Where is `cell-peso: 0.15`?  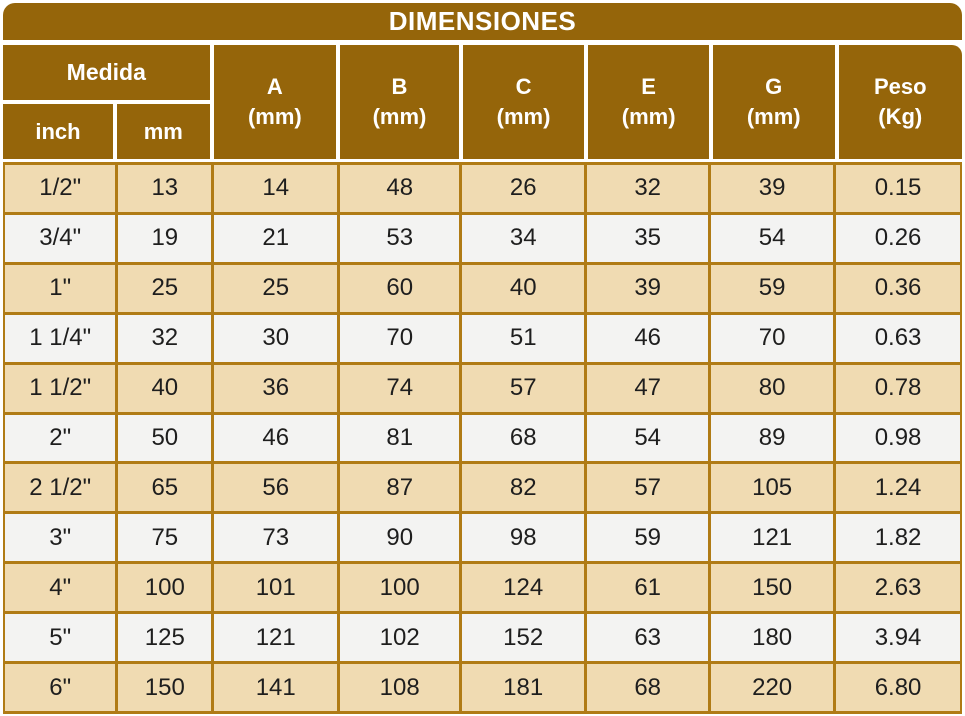
cell-peso: 0.15 is located at coordinates (898, 188).